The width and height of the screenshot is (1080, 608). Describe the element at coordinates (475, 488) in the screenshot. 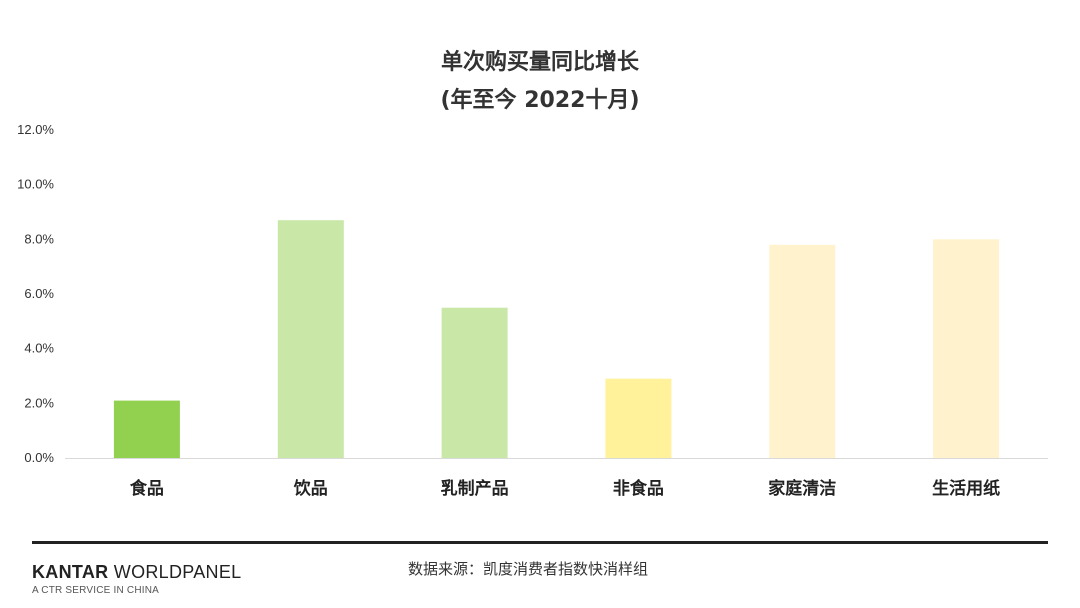

I see `x-tick-label: 乳制产品` at that location.